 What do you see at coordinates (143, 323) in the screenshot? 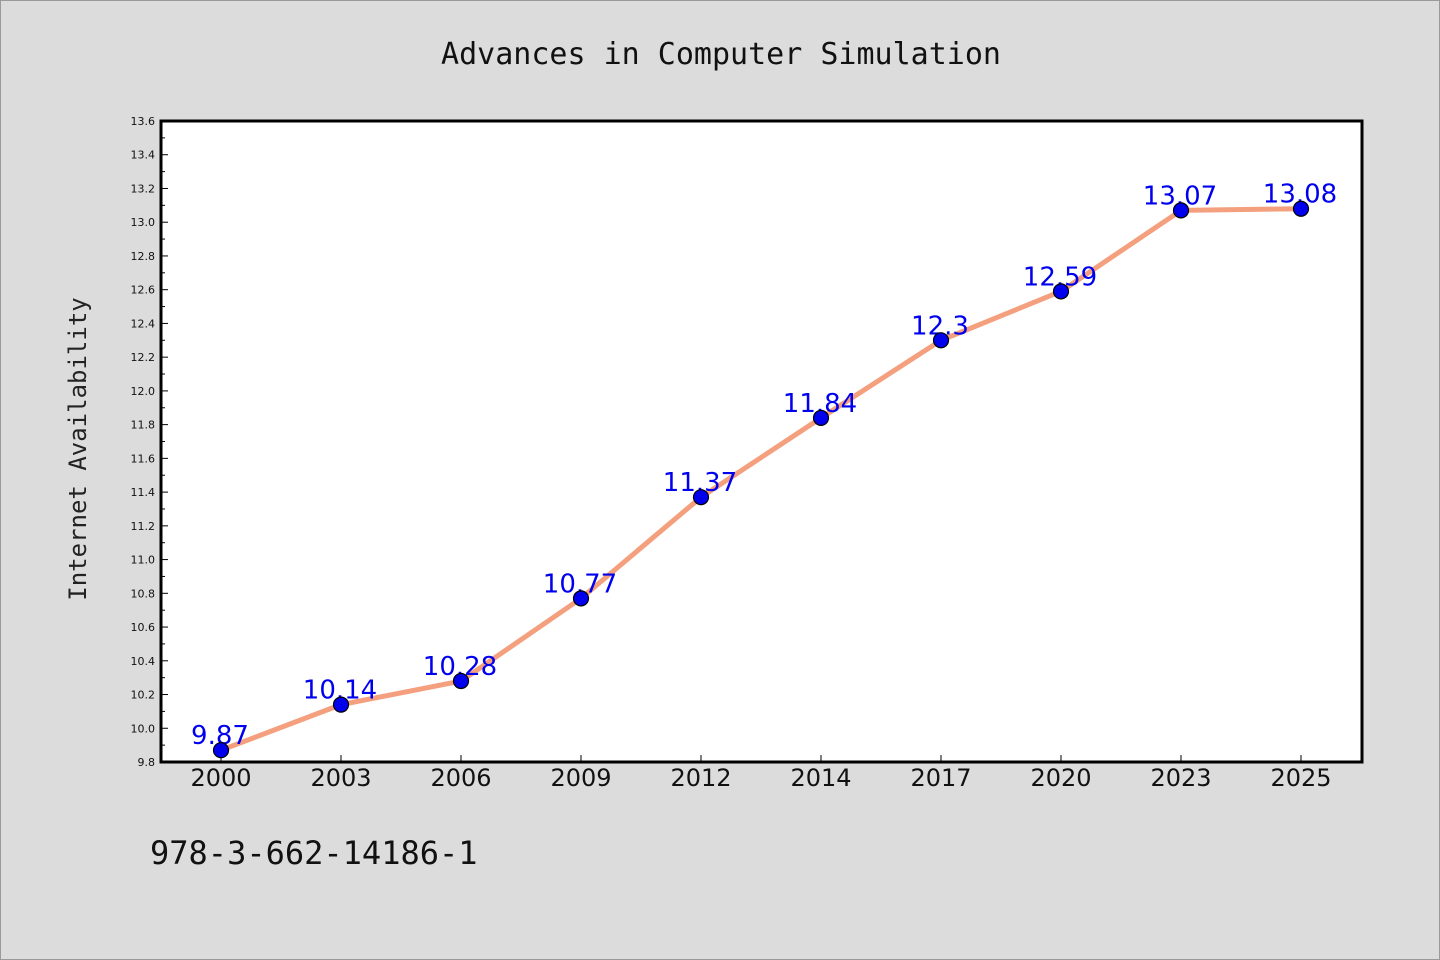
I see `y-tick-label: 12.4` at bounding box center [143, 323].